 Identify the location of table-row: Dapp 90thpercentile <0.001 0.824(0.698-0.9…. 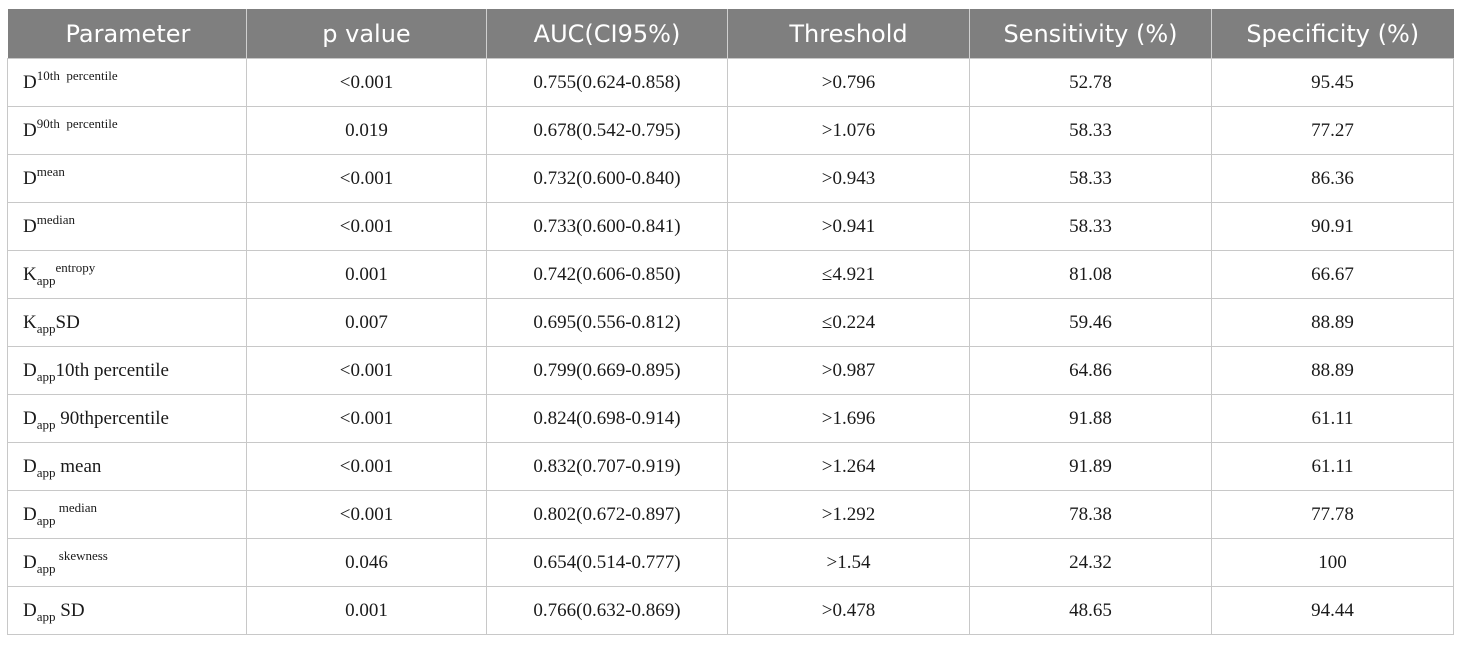
(730, 418).